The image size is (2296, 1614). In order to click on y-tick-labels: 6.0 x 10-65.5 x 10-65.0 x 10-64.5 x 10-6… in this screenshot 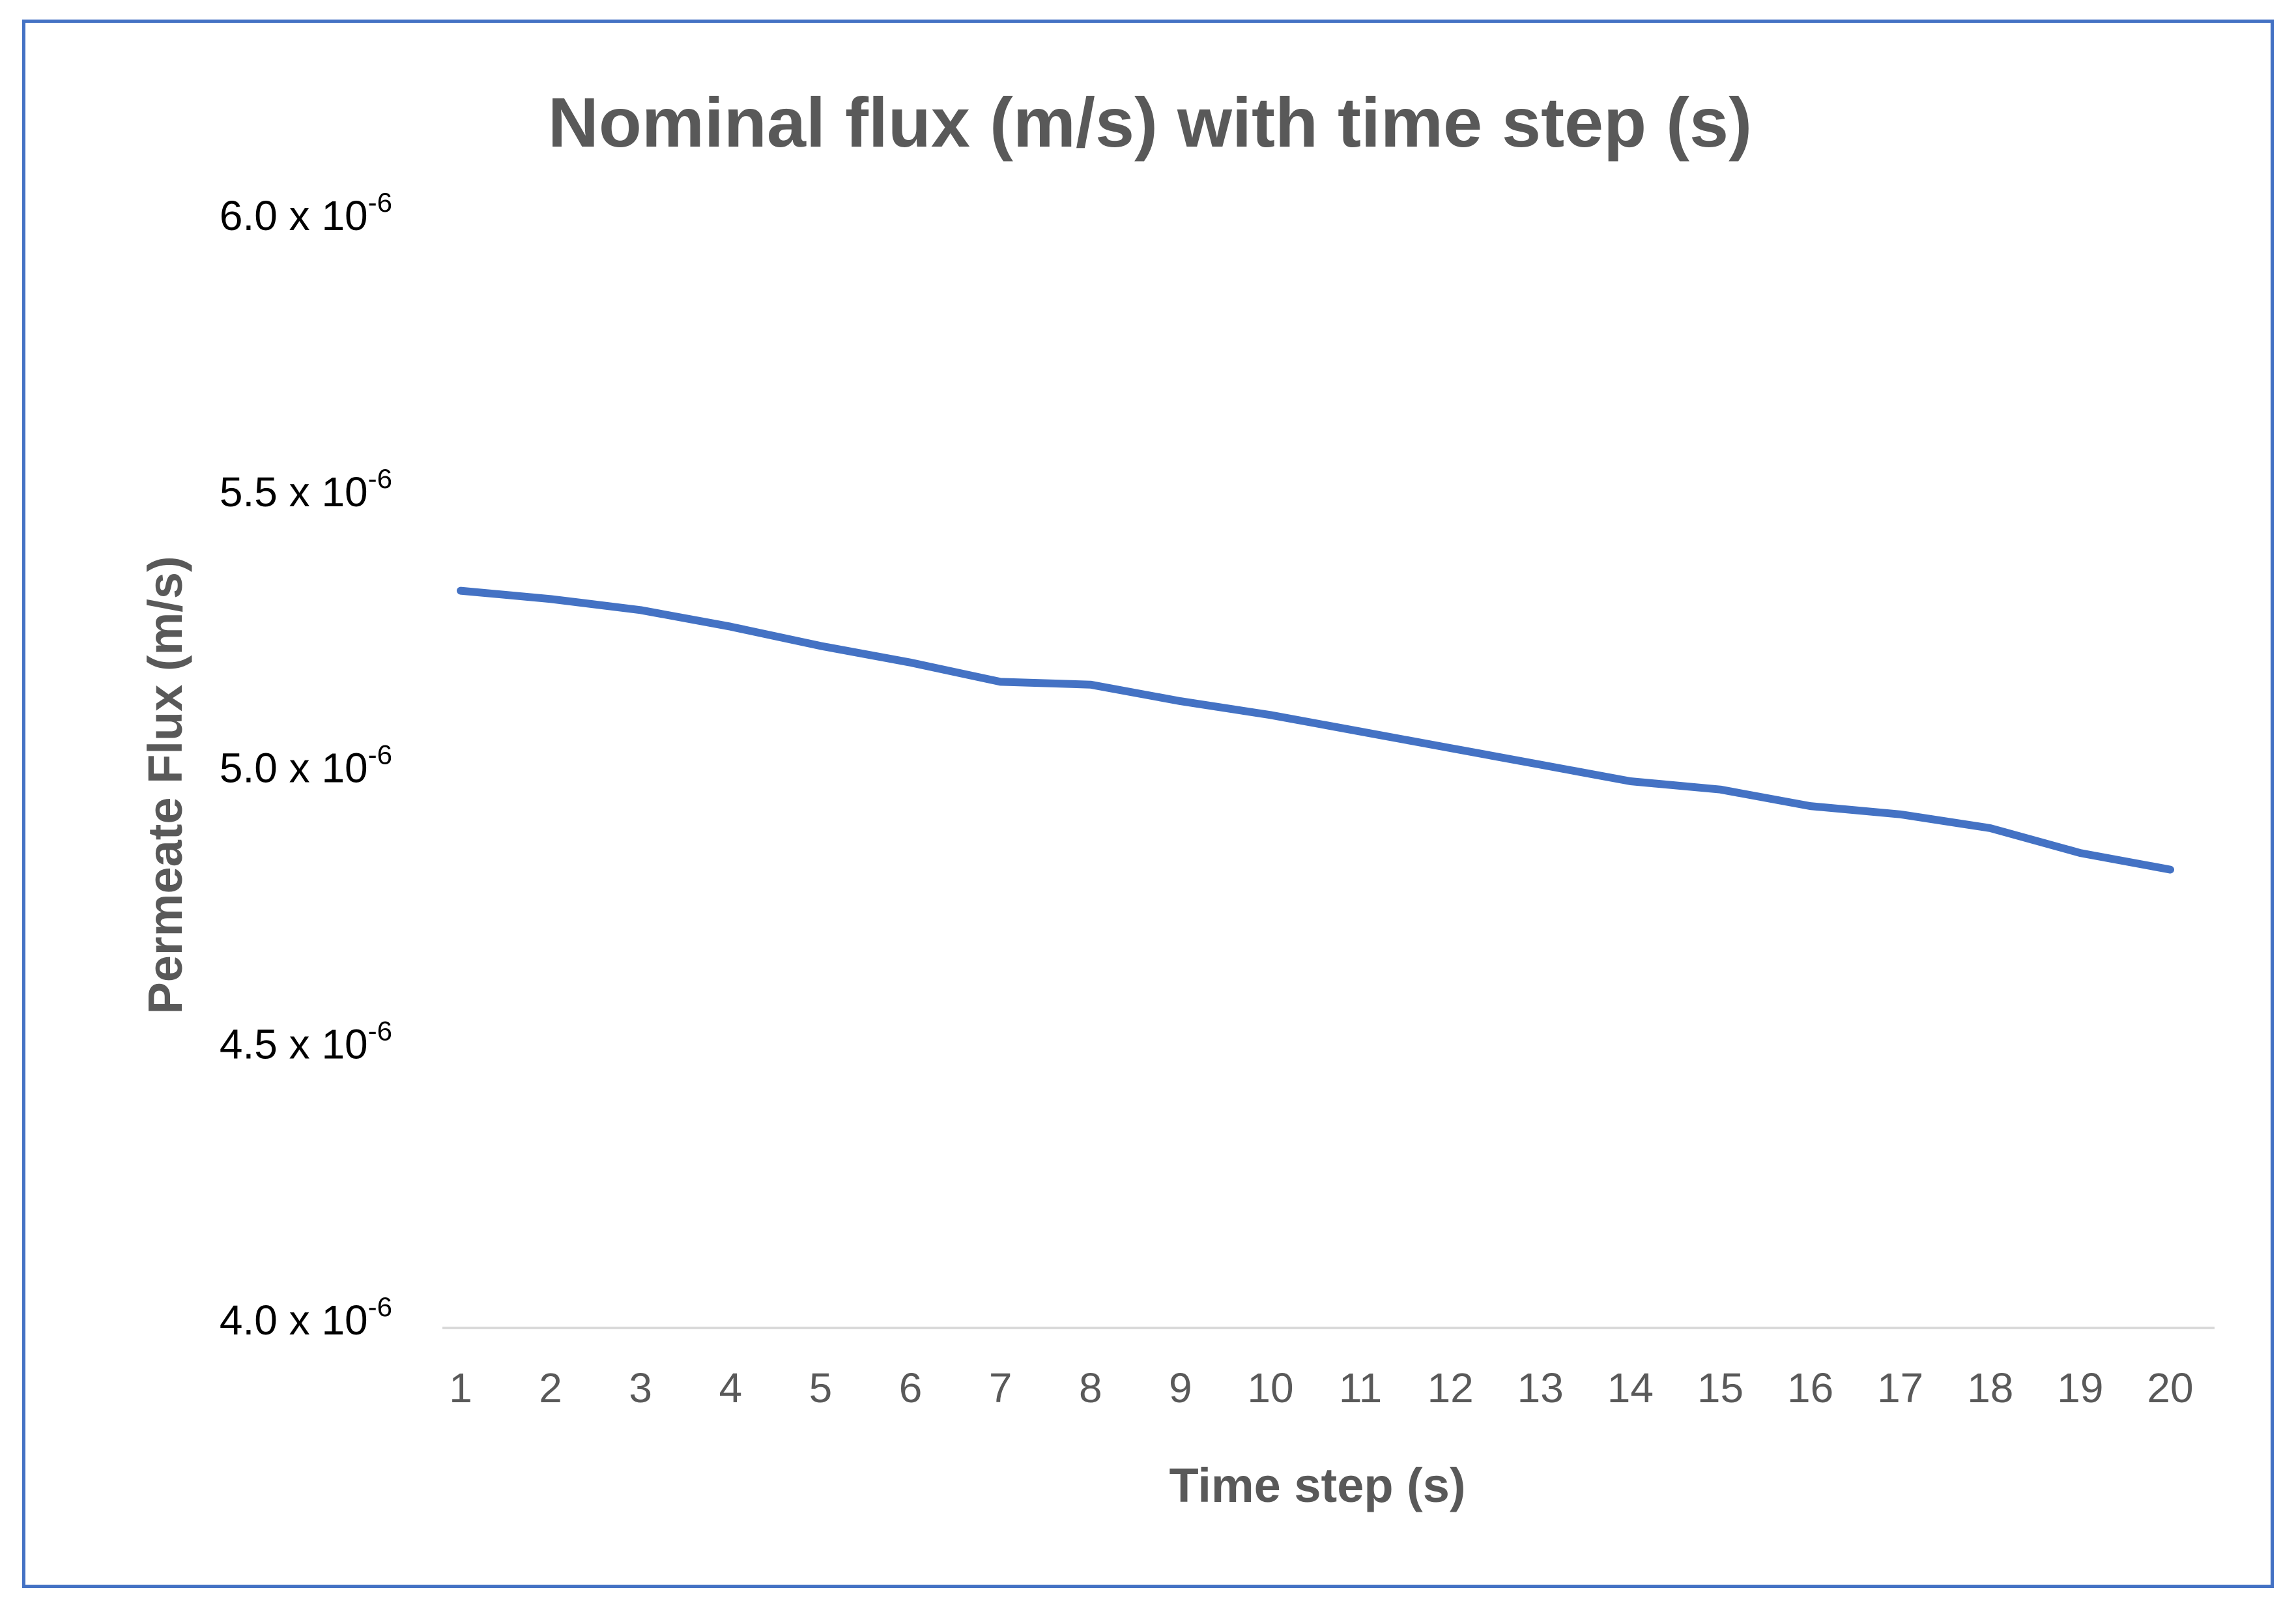, I will do `click(306, 765)`.